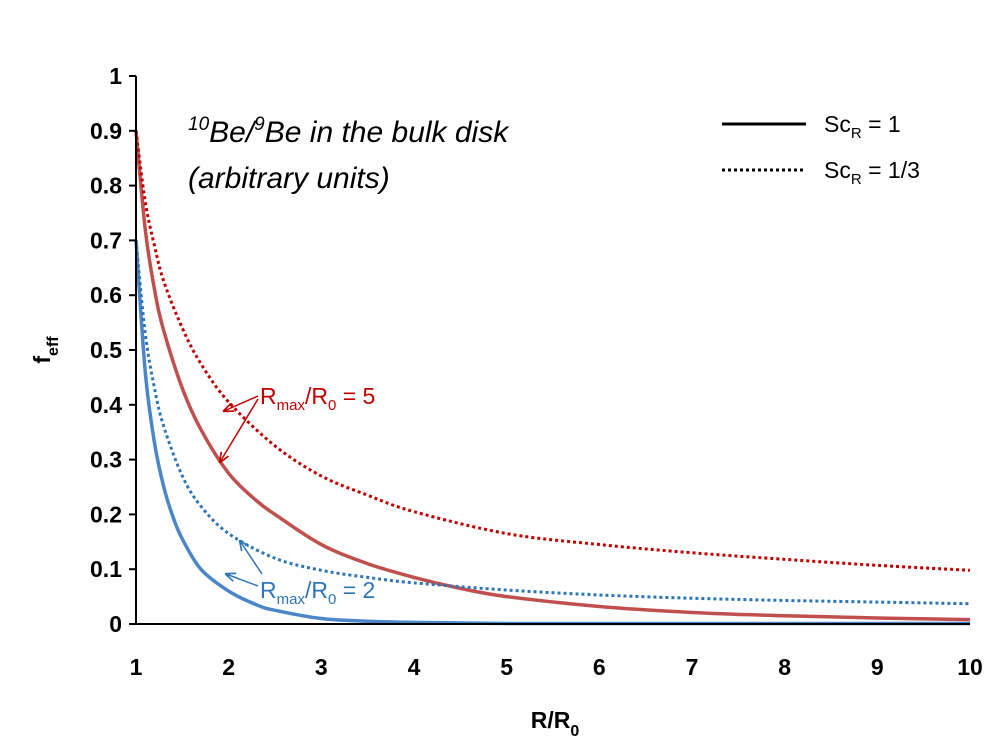  Describe the element at coordinates (970, 667) in the screenshot. I see `x-tick-label: 10` at that location.